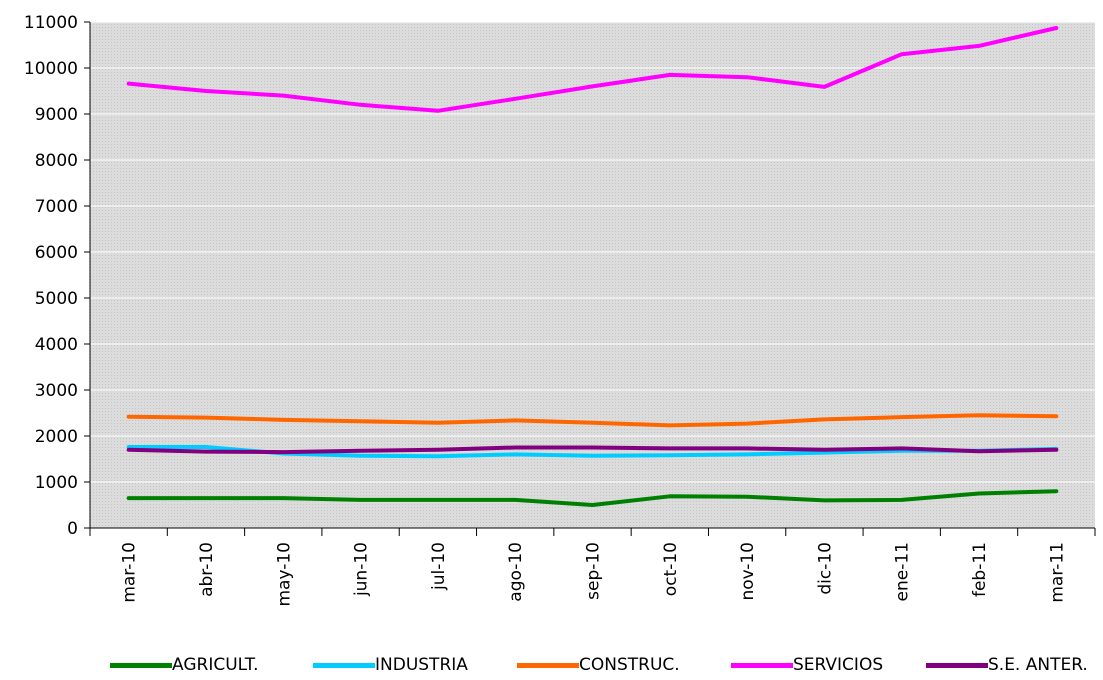 The width and height of the screenshot is (1103, 680). Describe the element at coordinates (56, 253) in the screenshot. I see `y-tick-label: 6000` at that location.